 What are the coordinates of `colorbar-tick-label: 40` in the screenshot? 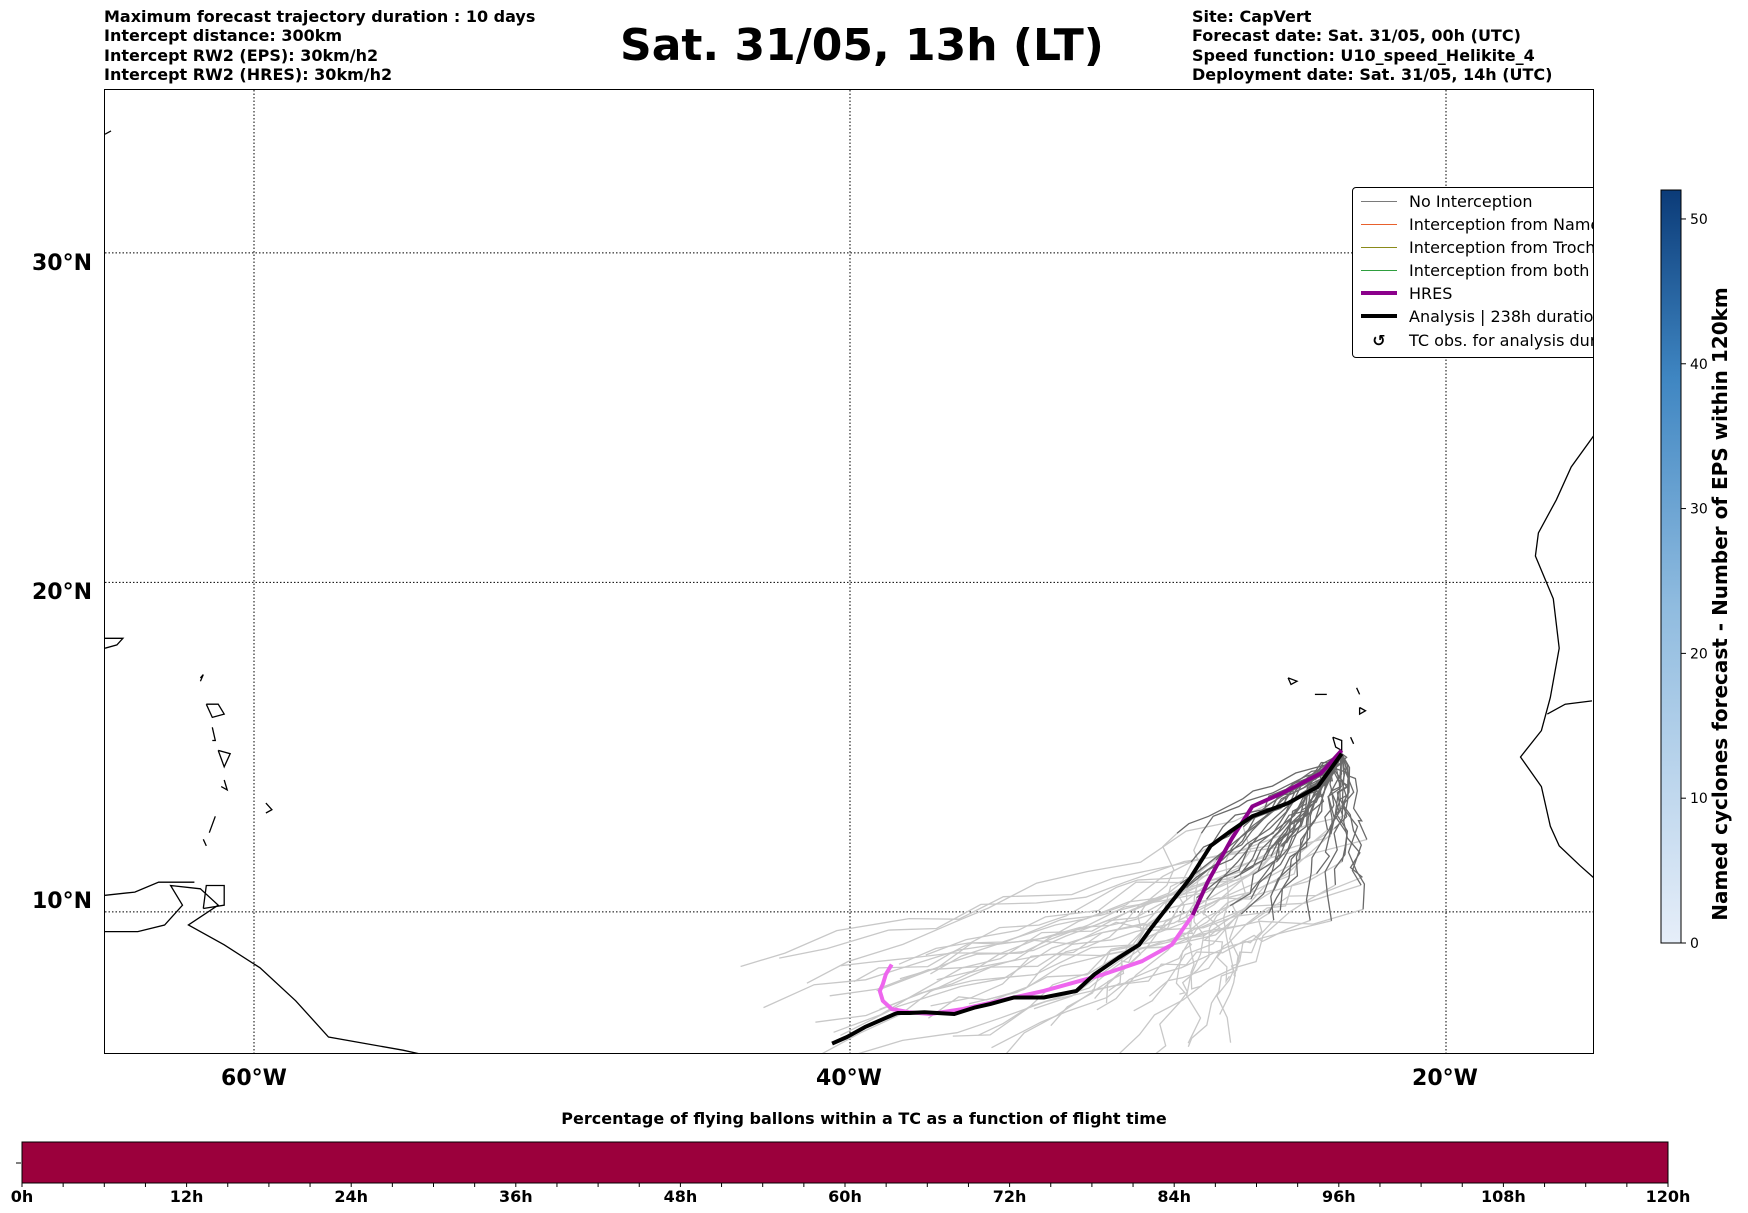 It's located at (1699, 365).